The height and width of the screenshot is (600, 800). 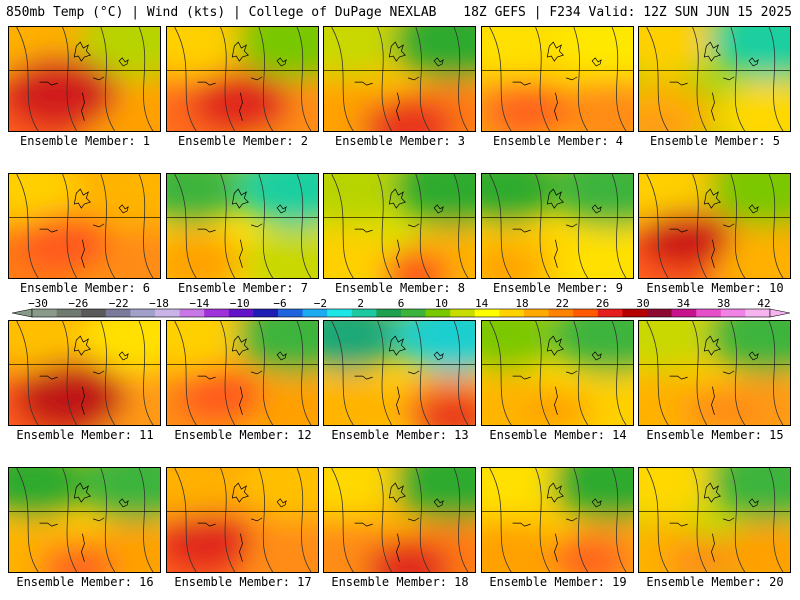 I want to click on ensemble-member-label: Ensemble Member: 19, so click(x=558, y=582).